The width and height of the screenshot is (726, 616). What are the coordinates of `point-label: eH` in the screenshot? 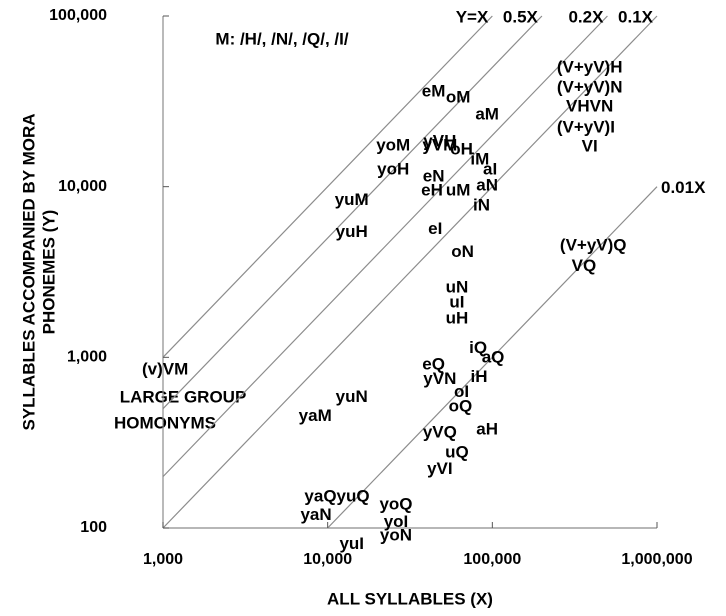 It's located at (432, 190).